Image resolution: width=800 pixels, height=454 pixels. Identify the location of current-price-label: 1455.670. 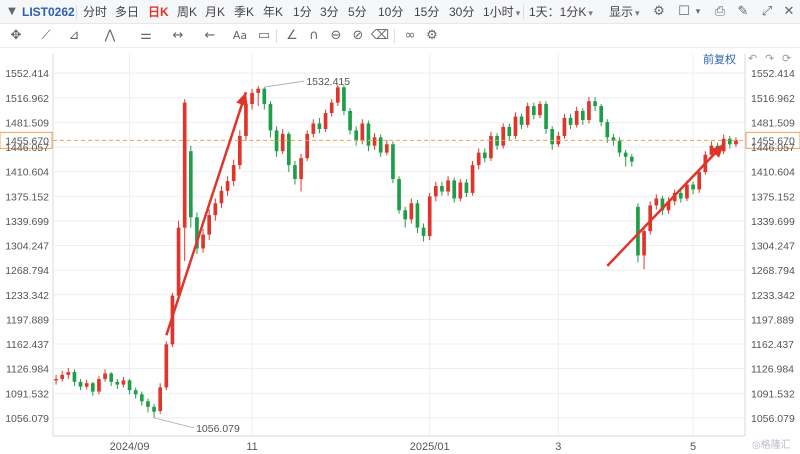
(773, 141).